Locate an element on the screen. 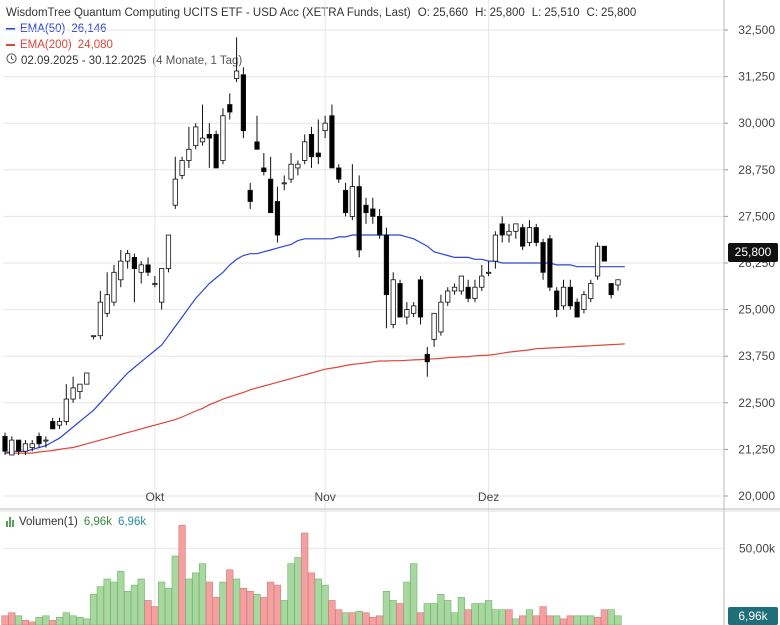  ema200-legend: EMA(200) 24,080 is located at coordinates (321, 45).